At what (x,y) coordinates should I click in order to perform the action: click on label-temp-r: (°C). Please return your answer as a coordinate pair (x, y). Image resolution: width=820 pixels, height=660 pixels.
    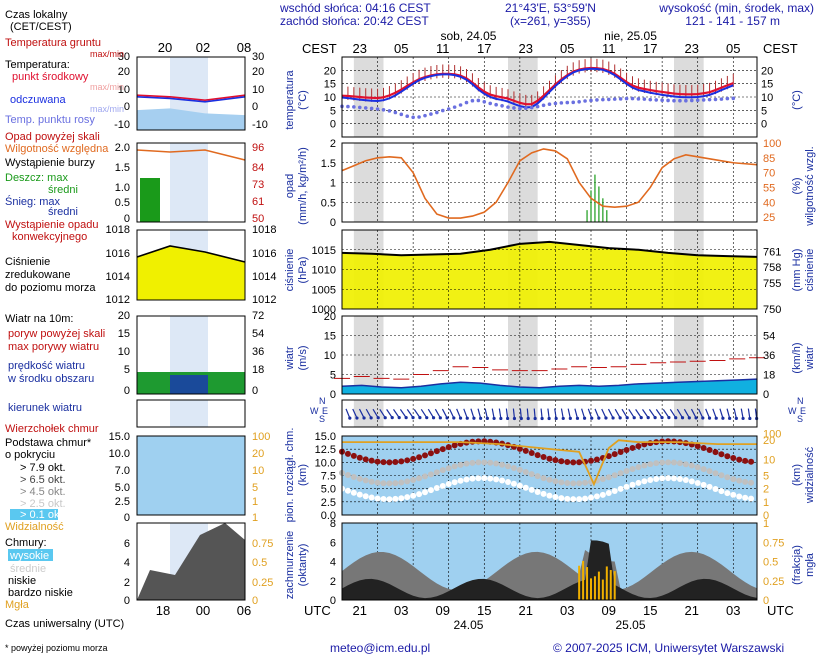
    Looking at the image, I should click on (797, 100).